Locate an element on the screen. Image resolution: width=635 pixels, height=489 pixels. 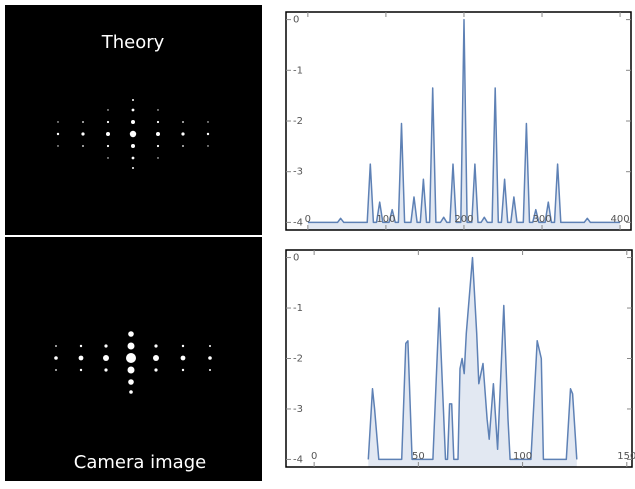
x-tick-label: 300 is located at coordinates (541, 219).